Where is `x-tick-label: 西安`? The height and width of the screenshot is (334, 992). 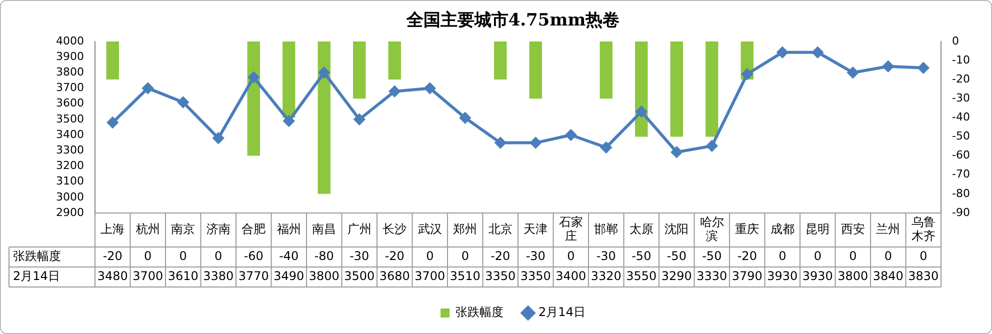
x-tick-label: 西安 is located at coordinates (852, 229).